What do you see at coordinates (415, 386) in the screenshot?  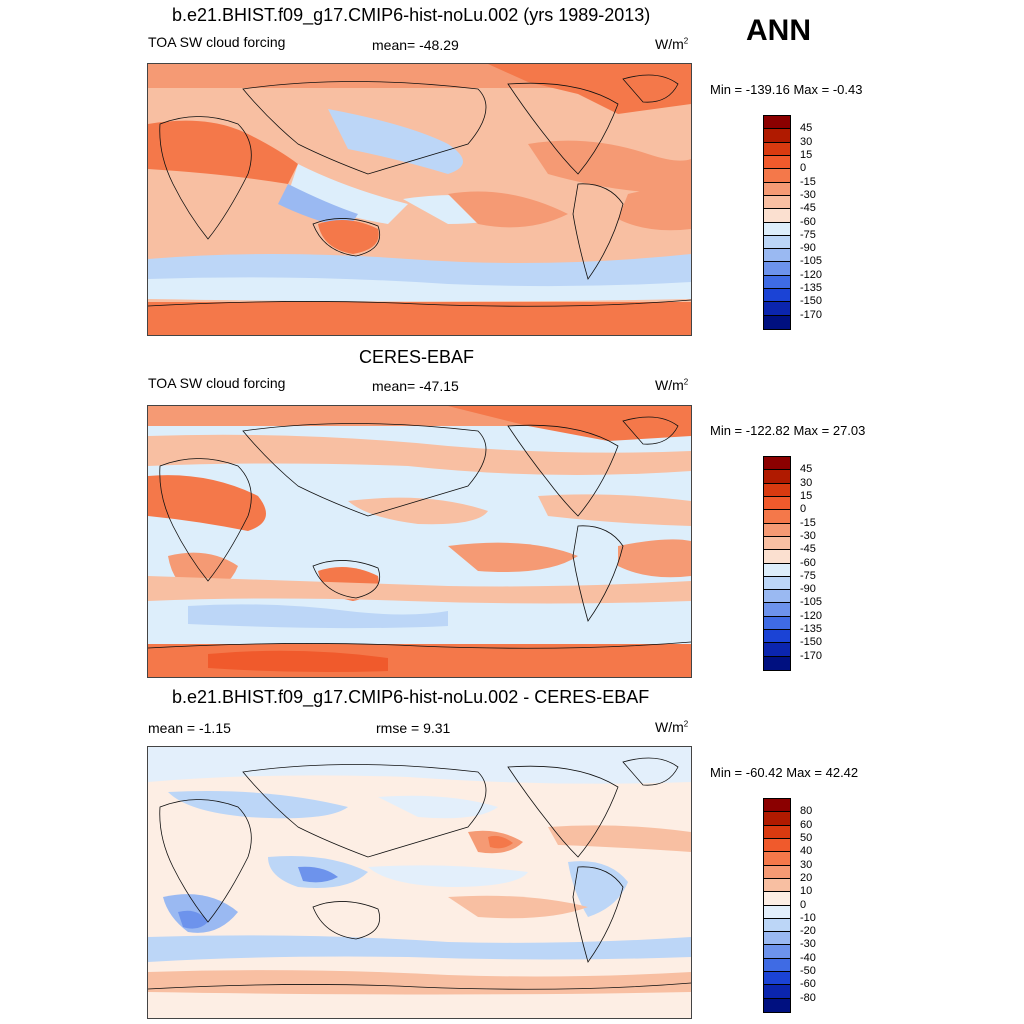 I see `panel-2-mean-label: mean= -47.15` at bounding box center [415, 386].